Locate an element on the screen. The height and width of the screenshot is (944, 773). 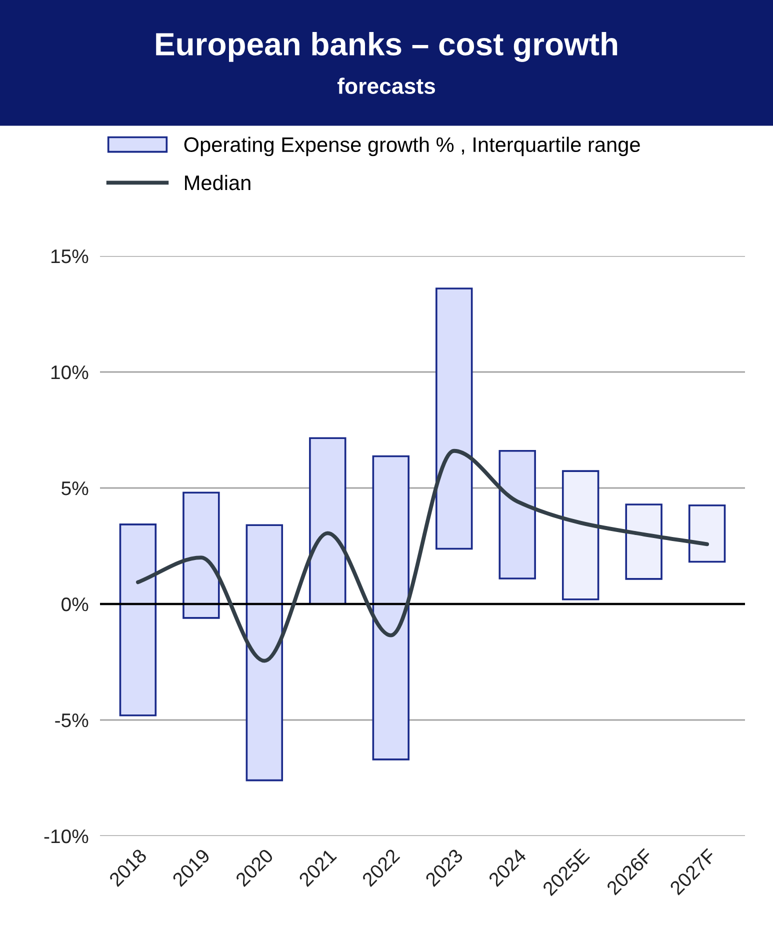
chart-subtitle: forecasts is located at coordinates (386, 86).